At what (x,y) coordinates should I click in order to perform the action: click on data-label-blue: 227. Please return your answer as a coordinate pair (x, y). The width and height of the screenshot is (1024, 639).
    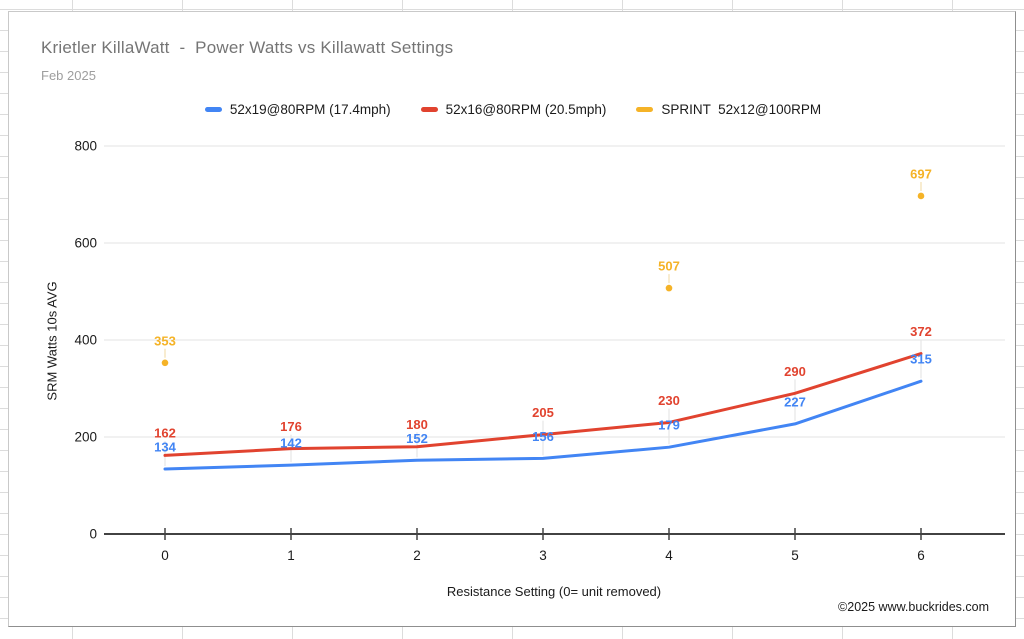
    Looking at the image, I should click on (795, 401).